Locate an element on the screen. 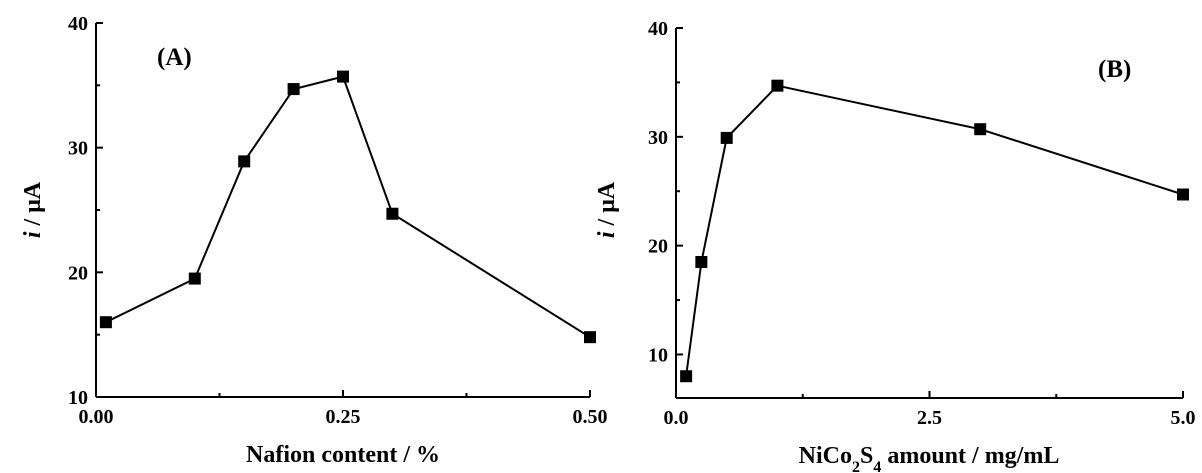 The height and width of the screenshot is (473, 1202). x-tick-label: 5.0 is located at coordinates (1183, 418).